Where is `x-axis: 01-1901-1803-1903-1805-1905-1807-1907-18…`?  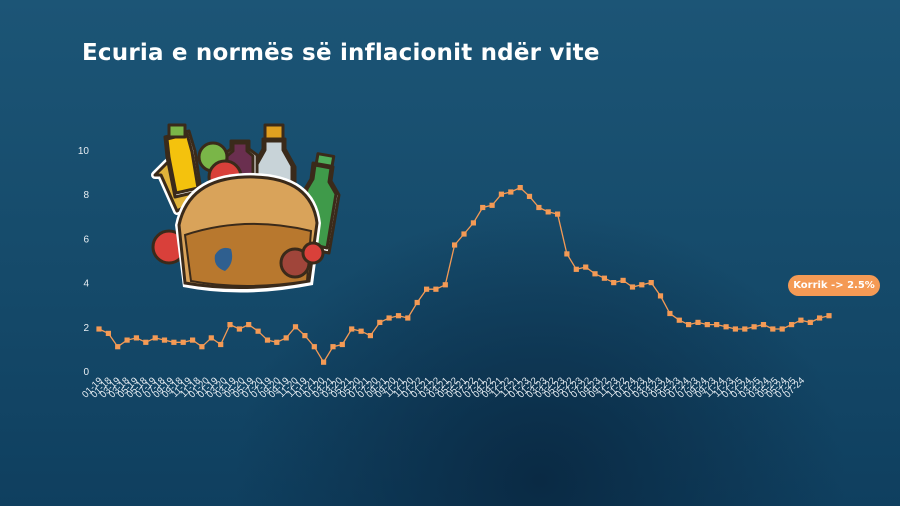 x-axis: 01-1901-1803-1903-1805-1905-1807-1907-18… is located at coordinates (443, 387).